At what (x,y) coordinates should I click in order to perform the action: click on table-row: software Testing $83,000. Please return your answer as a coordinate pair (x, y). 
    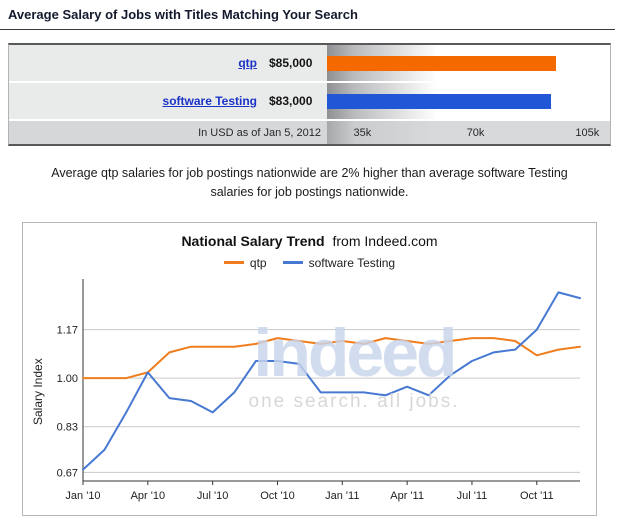
    Looking at the image, I should click on (309, 102).